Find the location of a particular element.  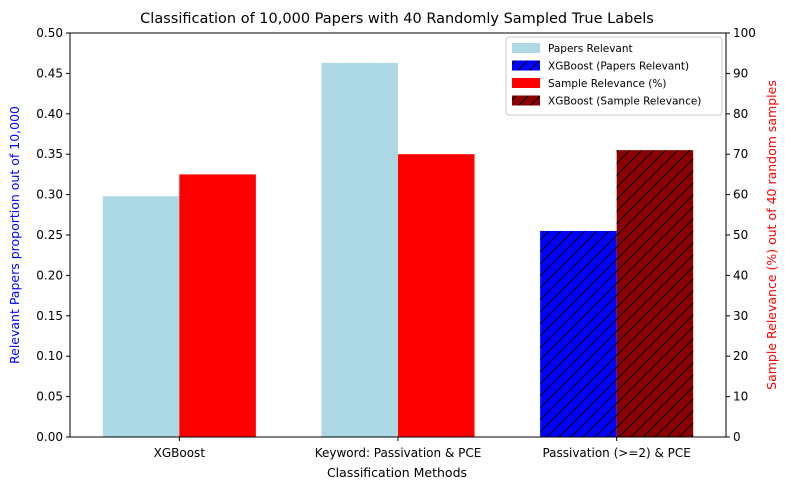

right-tick-label: 50 is located at coordinates (740, 235).